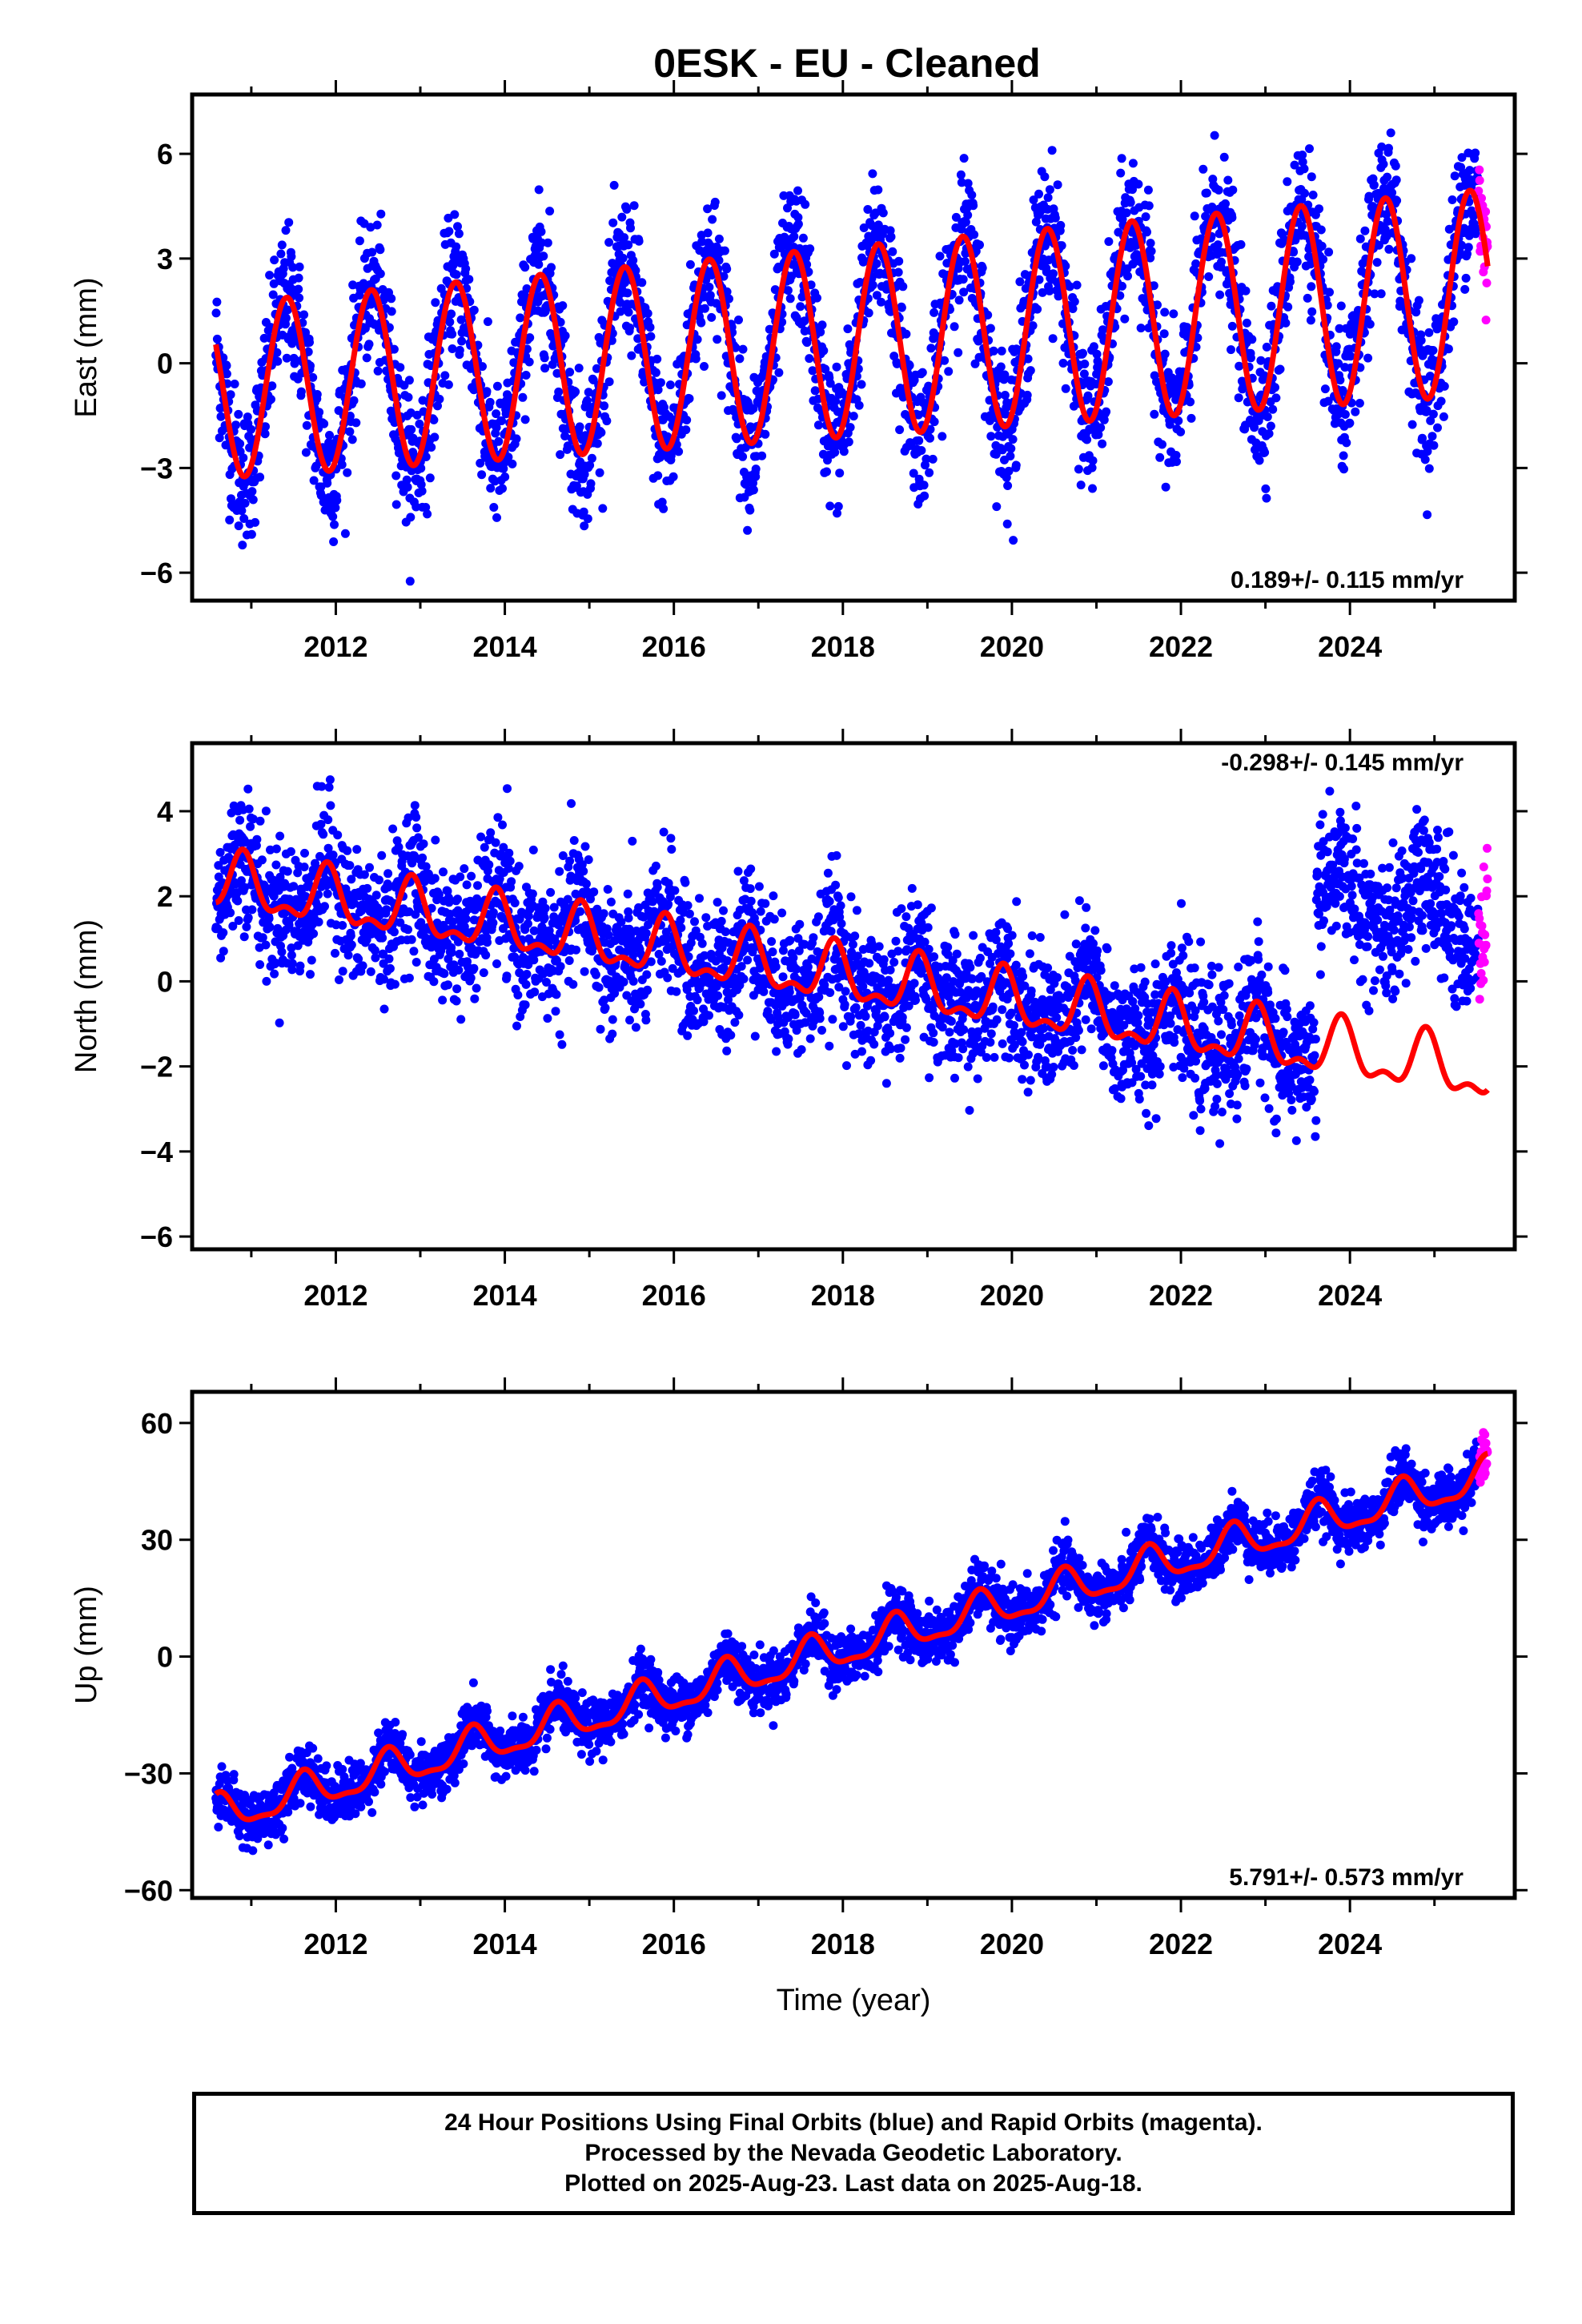 The height and width of the screenshot is (2324, 1582). What do you see at coordinates (1012, 646) in the screenshot?
I see `x-tick-label: 2020` at bounding box center [1012, 646].